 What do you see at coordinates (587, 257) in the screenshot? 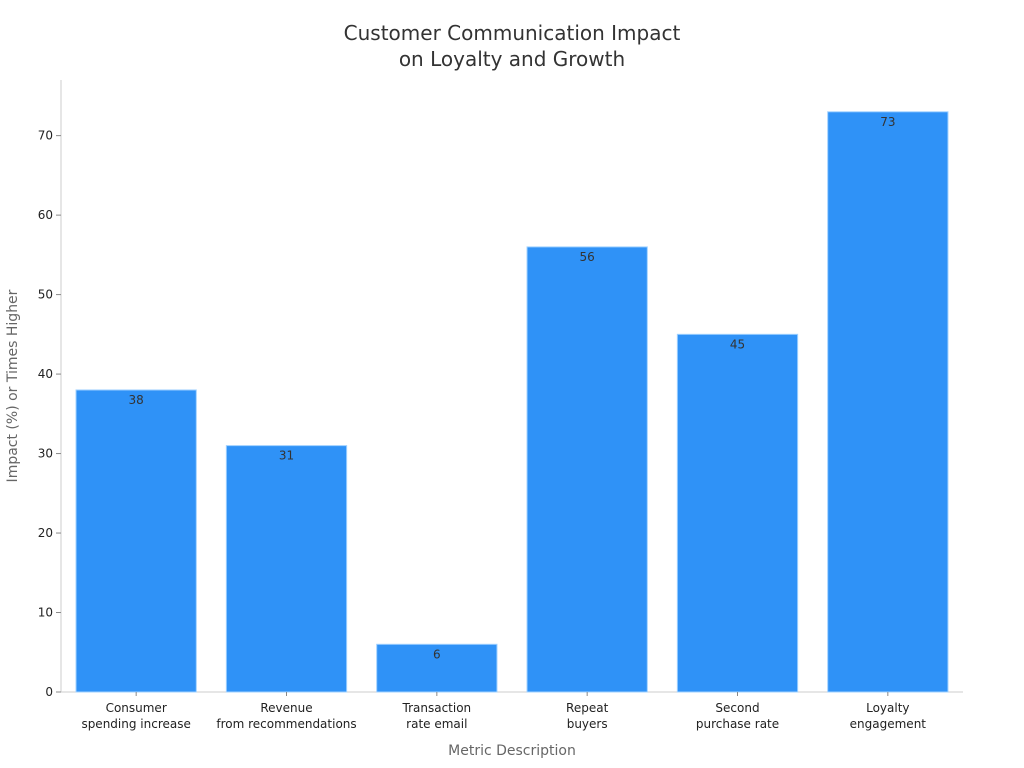
I see `bar-value-label: 56` at bounding box center [587, 257].